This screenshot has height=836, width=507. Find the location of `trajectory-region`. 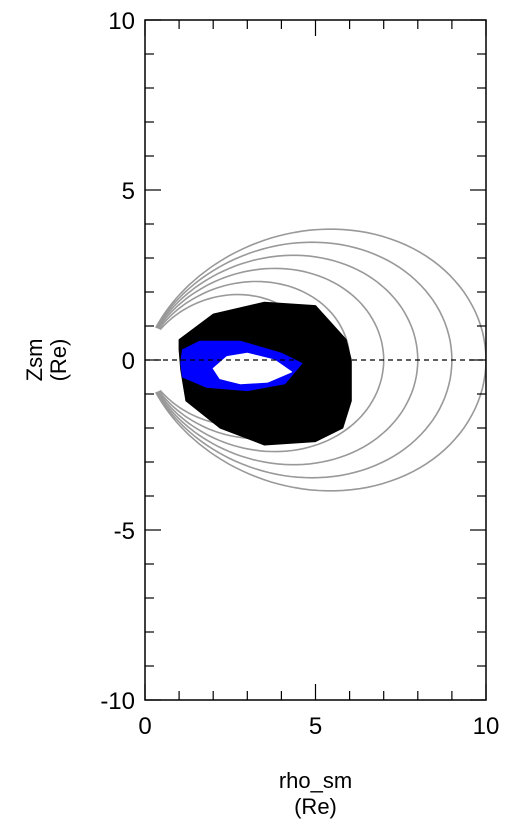

trajectory-region is located at coordinates (252, 368).